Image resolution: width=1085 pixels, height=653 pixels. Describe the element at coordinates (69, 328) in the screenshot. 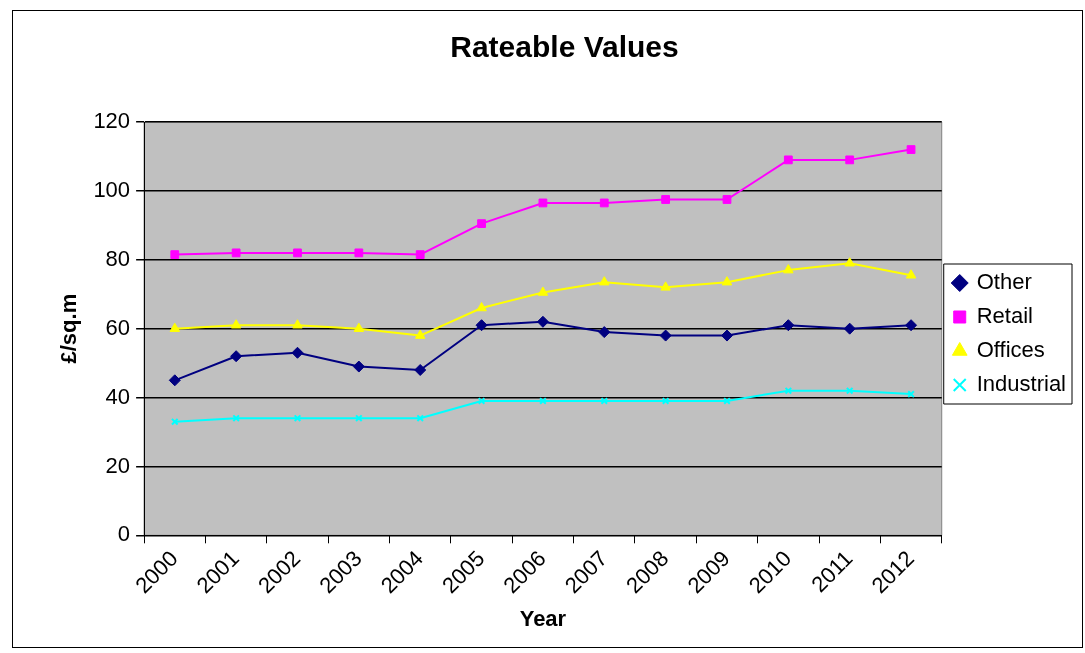

I see `y-axis-title: £/sq.m` at that location.